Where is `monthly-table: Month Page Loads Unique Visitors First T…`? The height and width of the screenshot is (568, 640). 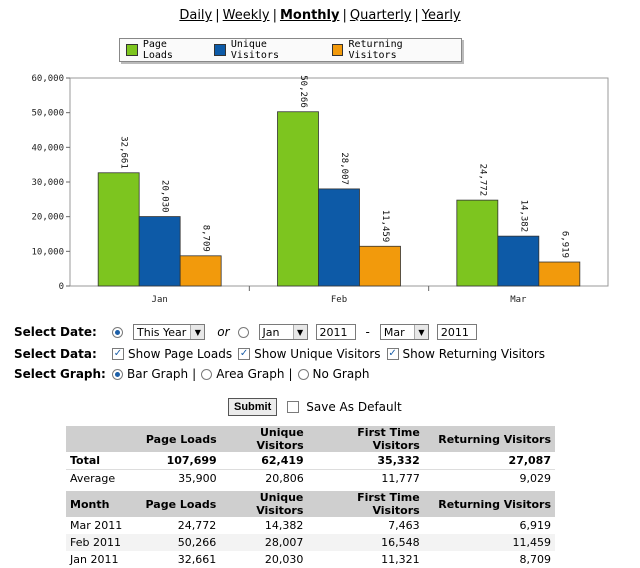 monthly-table: Month Page Loads Unique Visitors First T… is located at coordinates (310, 529).